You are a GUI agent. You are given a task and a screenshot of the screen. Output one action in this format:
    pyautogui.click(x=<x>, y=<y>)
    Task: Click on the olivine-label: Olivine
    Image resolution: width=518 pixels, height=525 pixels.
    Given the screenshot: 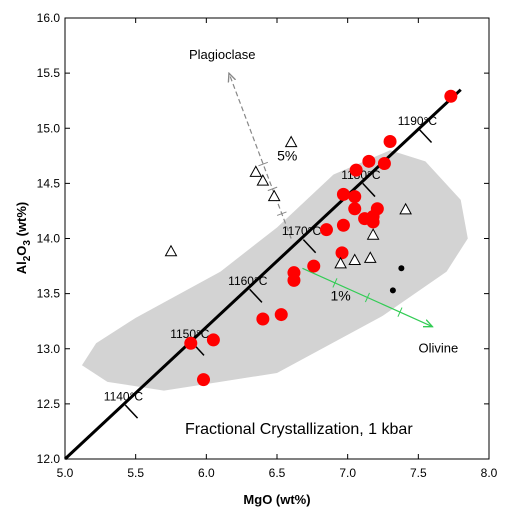 What is the action you would take?
    pyautogui.click(x=438, y=348)
    